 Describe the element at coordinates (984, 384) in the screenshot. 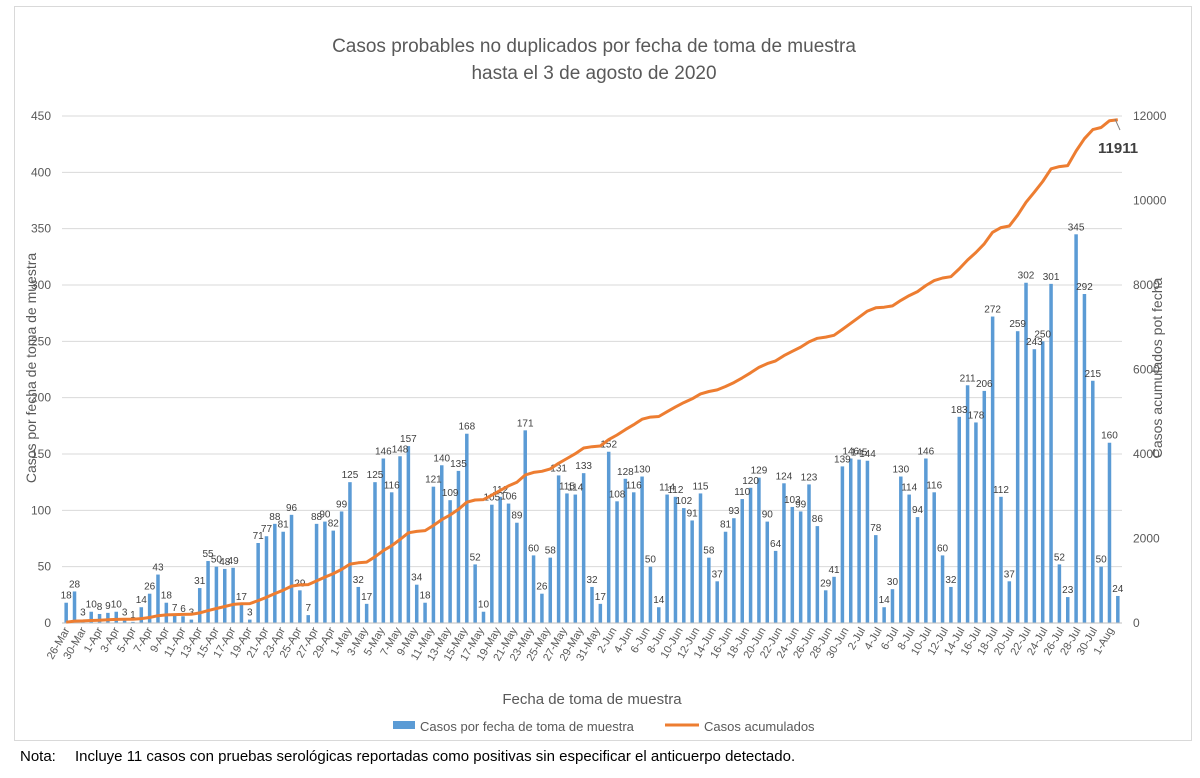

I see `bar-data-label: 206` at that location.